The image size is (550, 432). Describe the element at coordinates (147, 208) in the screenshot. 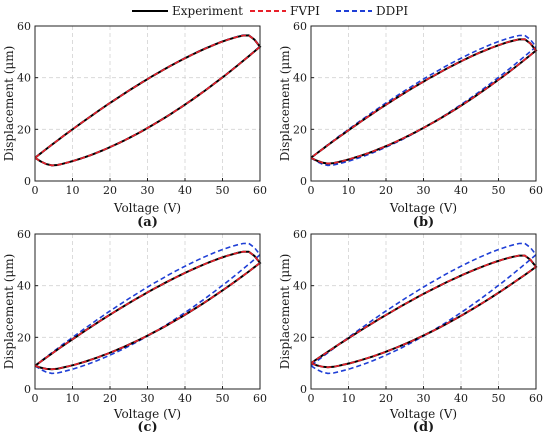

I see `panel-a-xlabel: Voltage (V)` at that location.